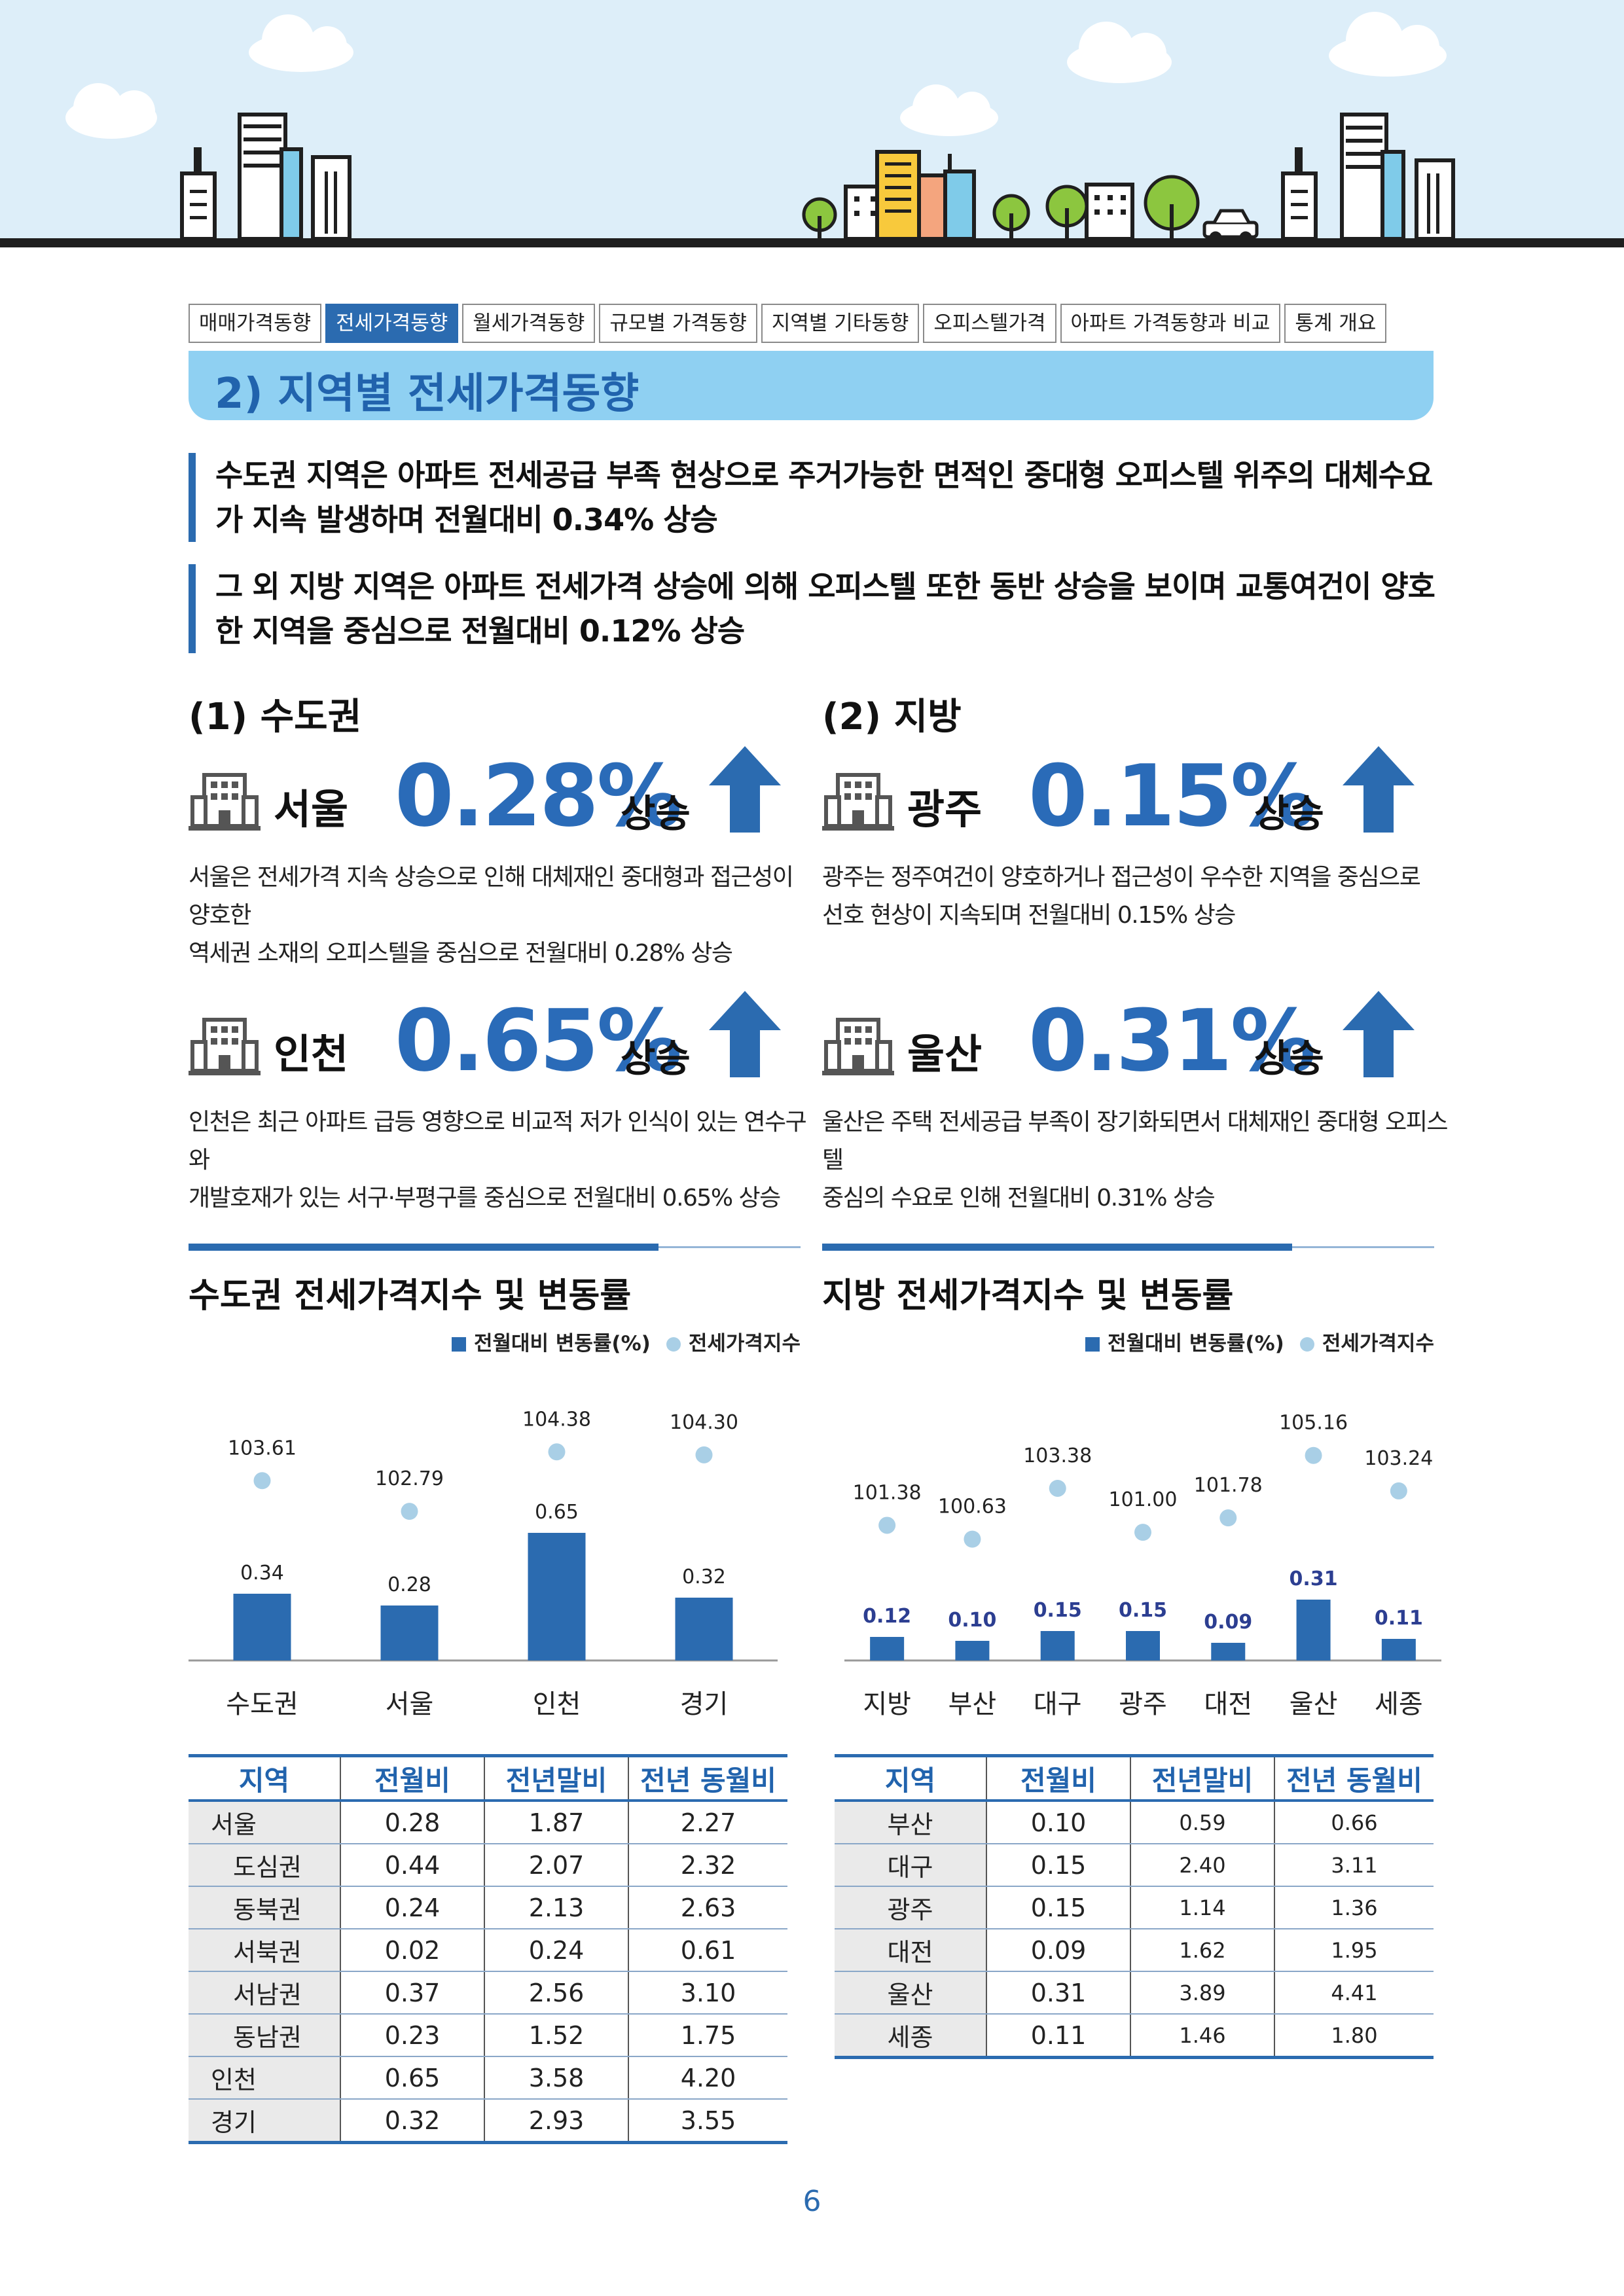  Describe the element at coordinates (1228, 1651) in the screenshot. I see `bar-대전` at that location.